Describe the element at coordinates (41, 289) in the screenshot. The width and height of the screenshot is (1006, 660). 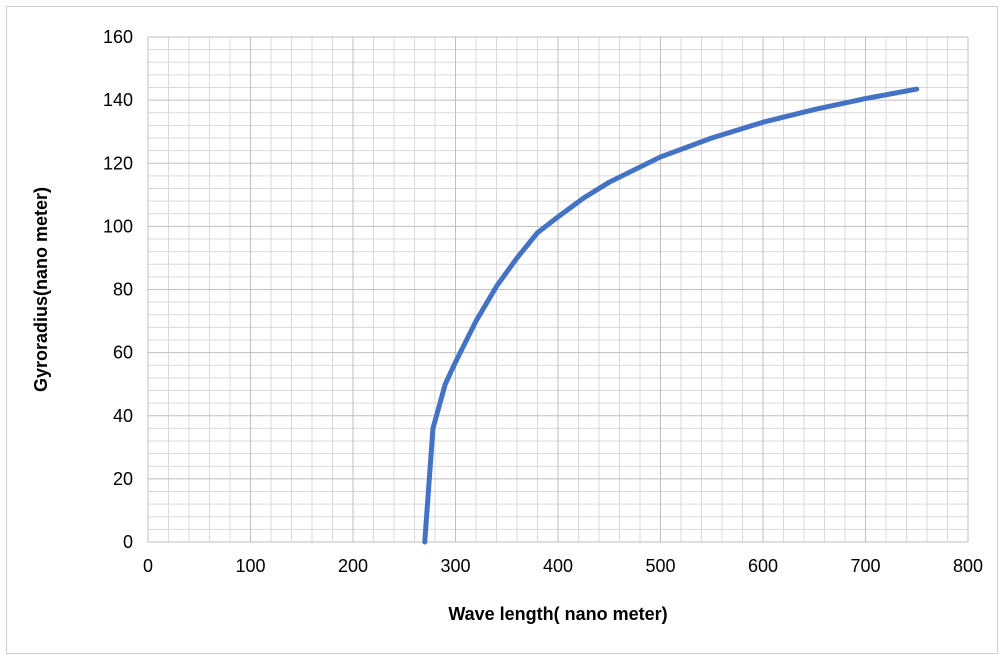
I see `y-axis-title: Gyroradius(nano meter)` at that location.